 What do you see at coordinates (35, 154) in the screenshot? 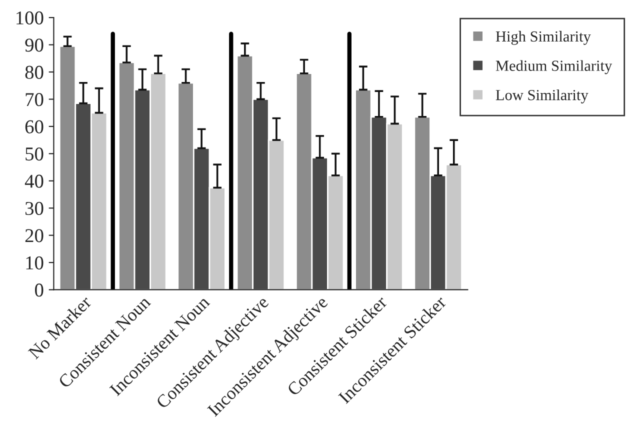
I see `y-tick-label: 50` at bounding box center [35, 154].